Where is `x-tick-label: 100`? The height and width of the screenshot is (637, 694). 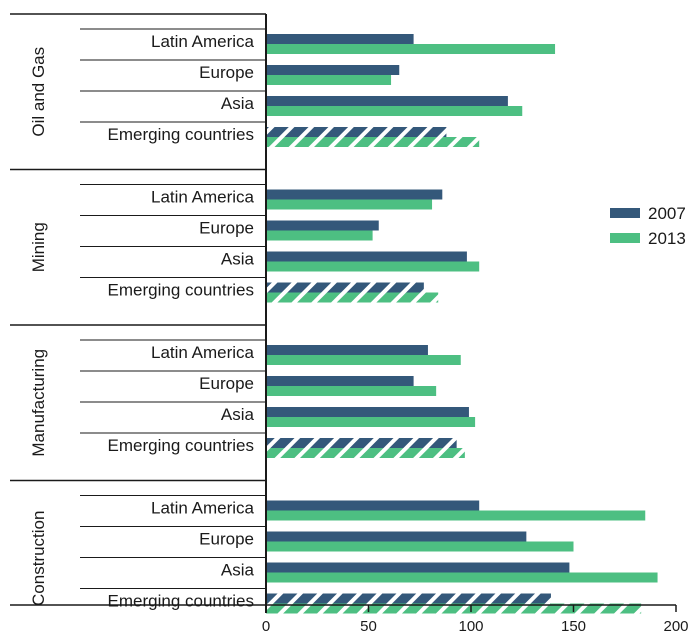
x-tick-label: 100 is located at coordinates (470, 626).